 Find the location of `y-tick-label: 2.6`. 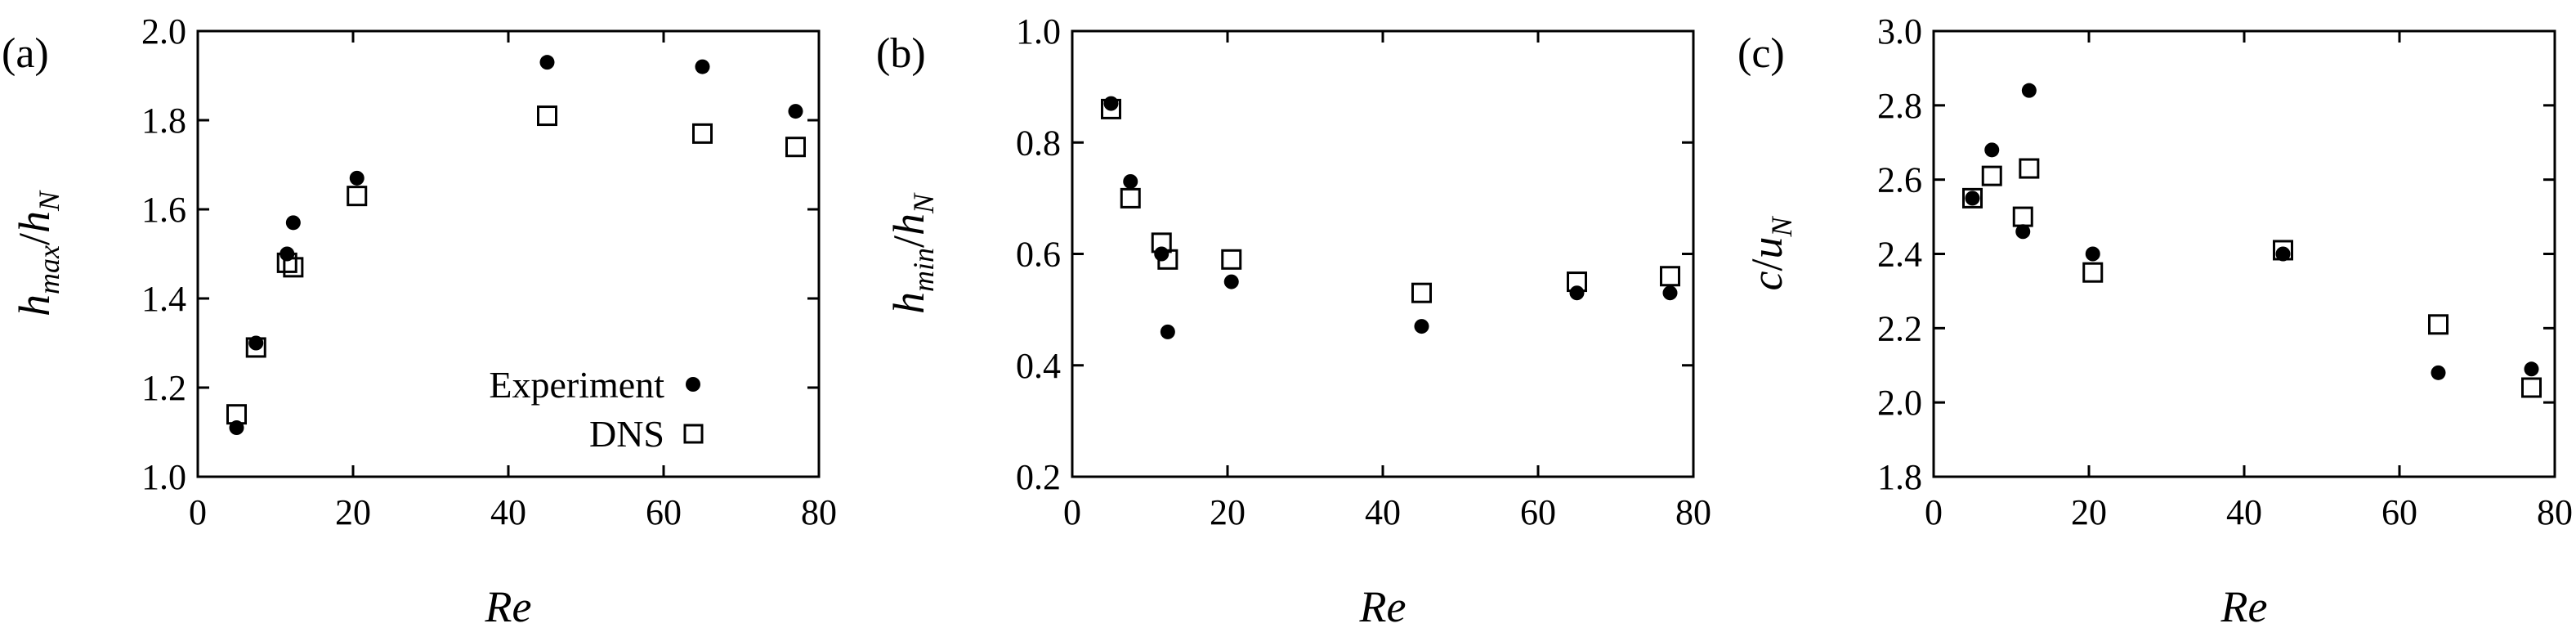

y-tick-label: 2.6 is located at coordinates (1900, 180).